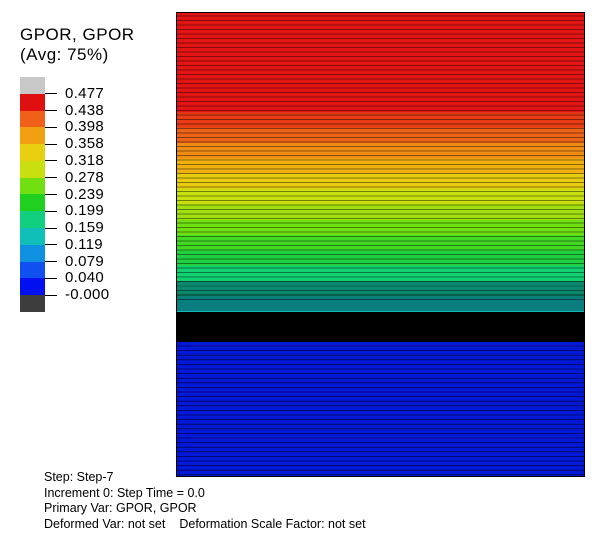 The height and width of the screenshot is (540, 600). Describe the element at coordinates (85, 160) in the screenshot. I see `legend-tick-label: 0.318` at that location.